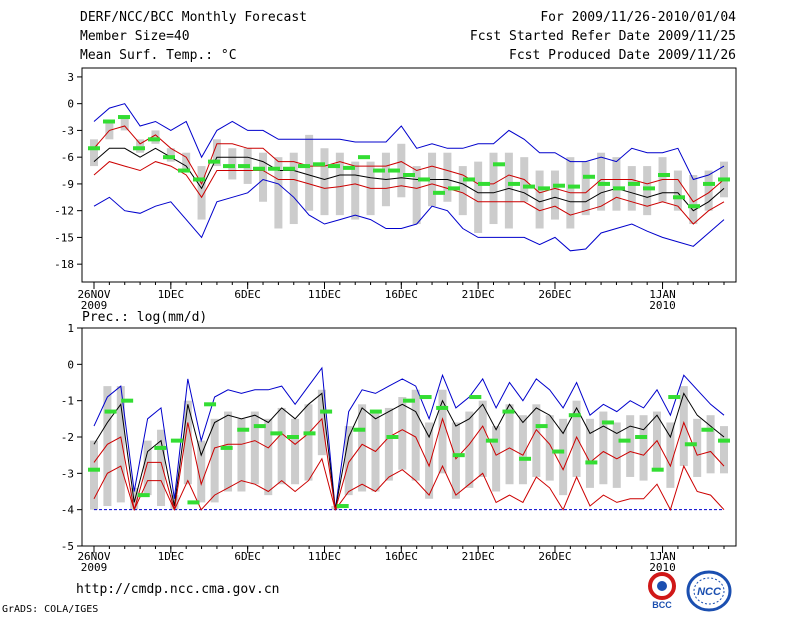 The width and height of the screenshot is (800, 618). Describe the element at coordinates (193, 17) in the screenshot. I see `chart-title: DERF/NCC/BCC Monthly Forecast` at that location.